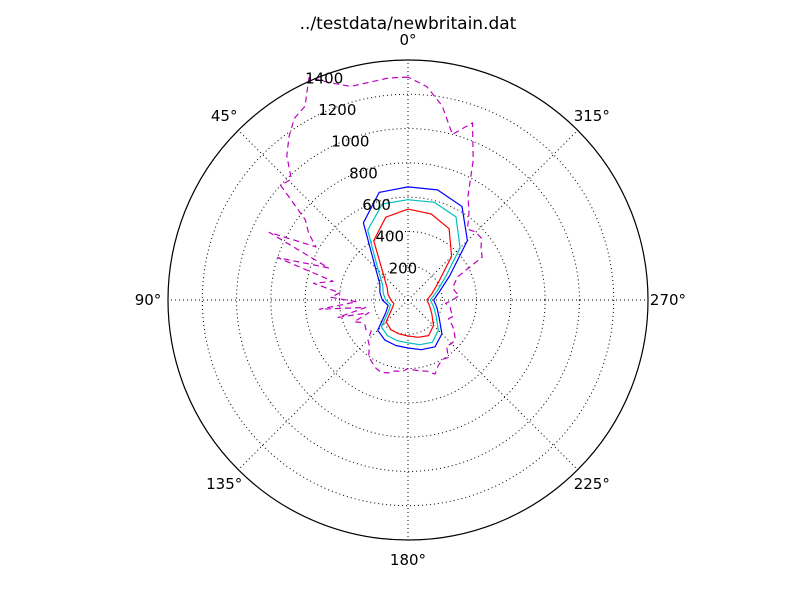  I want to click on radial-tick-label: 1000, so click(350, 142).